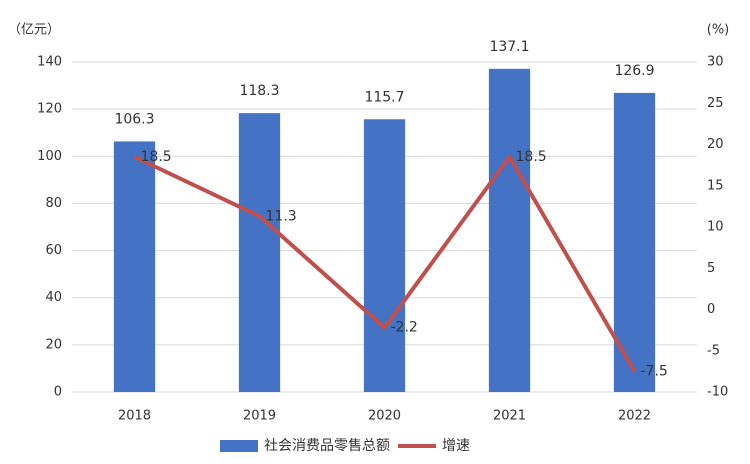  I want to click on data-label: 11.3, so click(281, 216).